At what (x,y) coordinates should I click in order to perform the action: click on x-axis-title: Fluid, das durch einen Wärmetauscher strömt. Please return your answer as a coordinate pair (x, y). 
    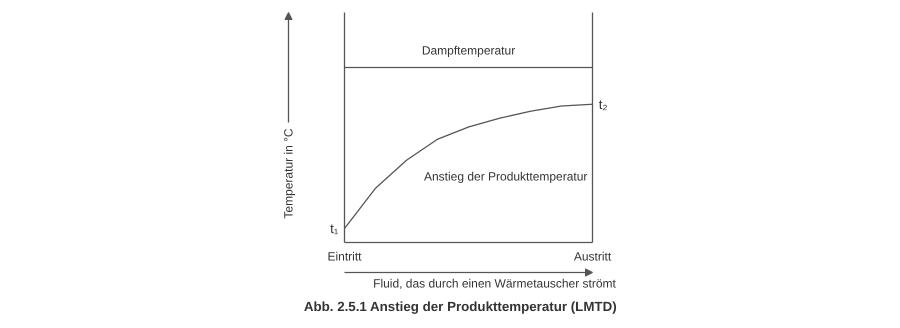
    Looking at the image, I should click on (495, 283).